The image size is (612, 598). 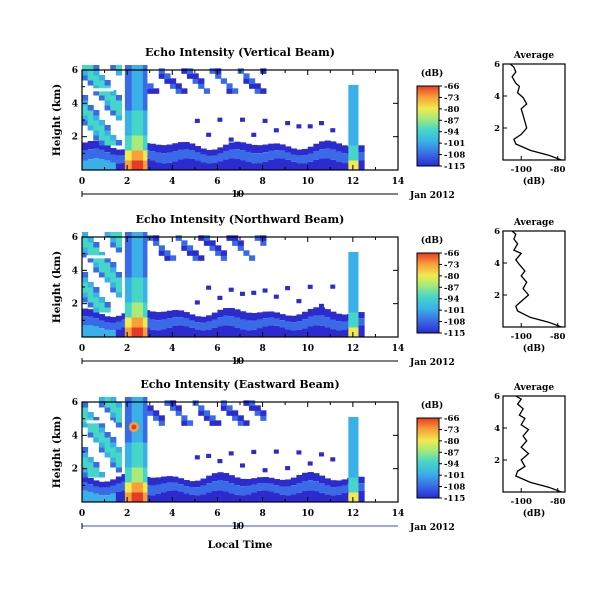 I want to click on x-tick-label: 14, so click(x=398, y=182).